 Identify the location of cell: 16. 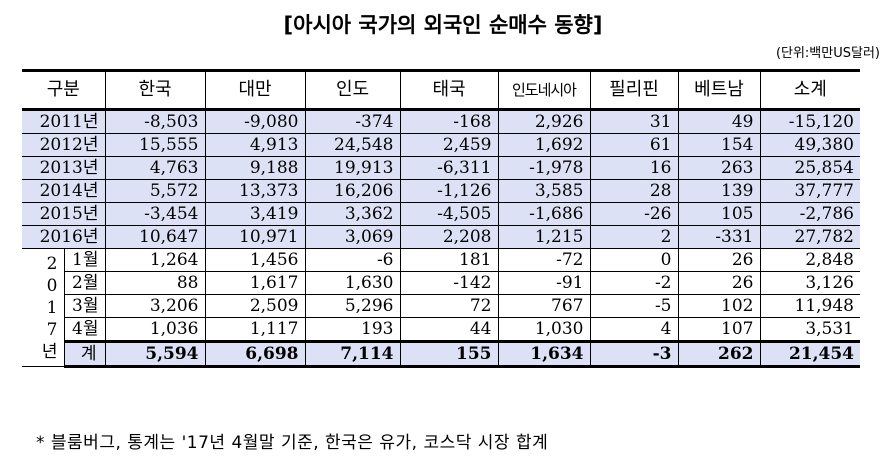
(634, 168).